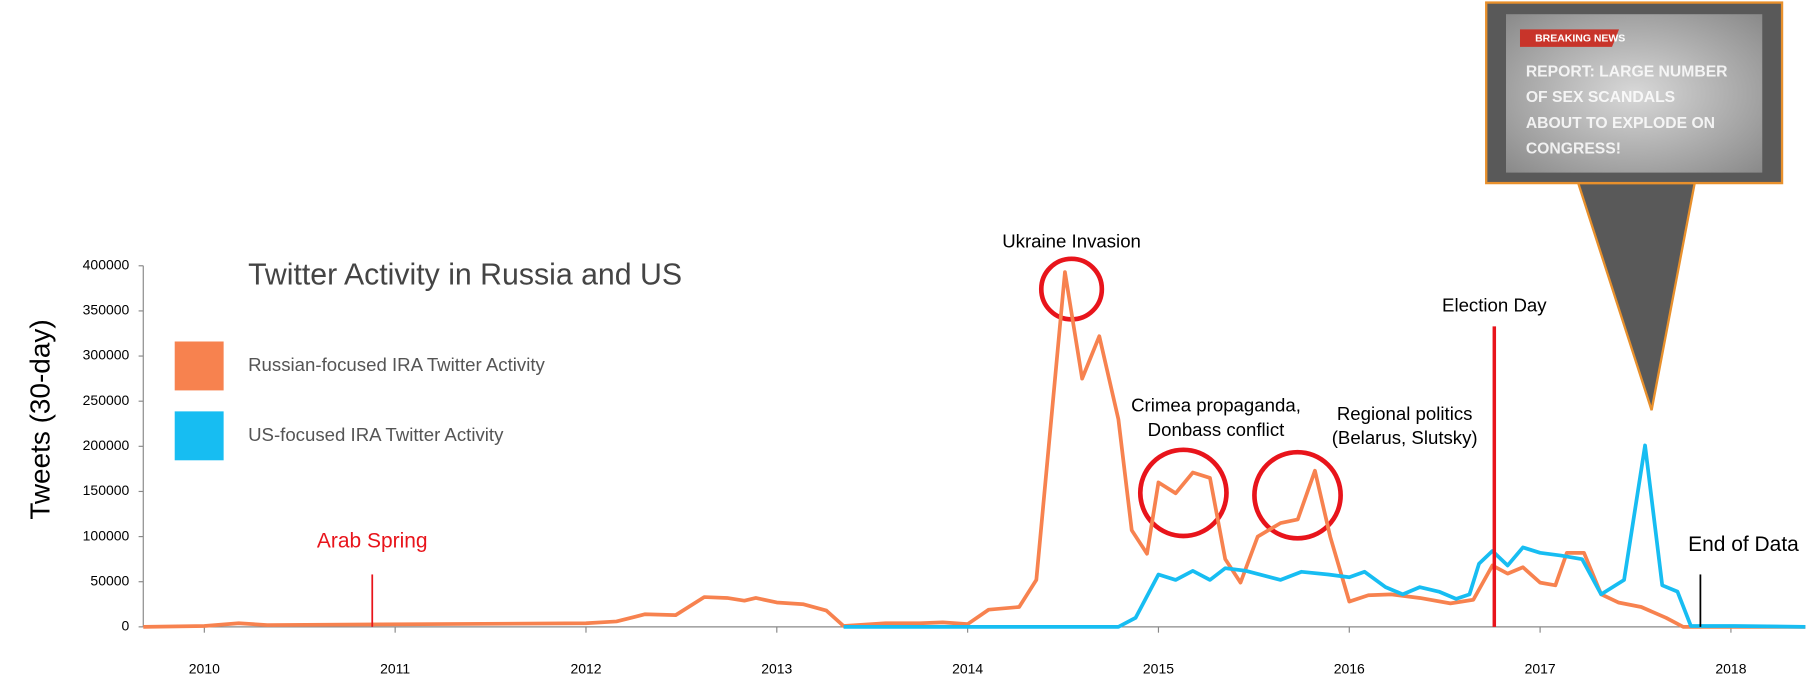 The height and width of the screenshot is (676, 1817). I want to click on y-tick-label: 50000, so click(109, 580).